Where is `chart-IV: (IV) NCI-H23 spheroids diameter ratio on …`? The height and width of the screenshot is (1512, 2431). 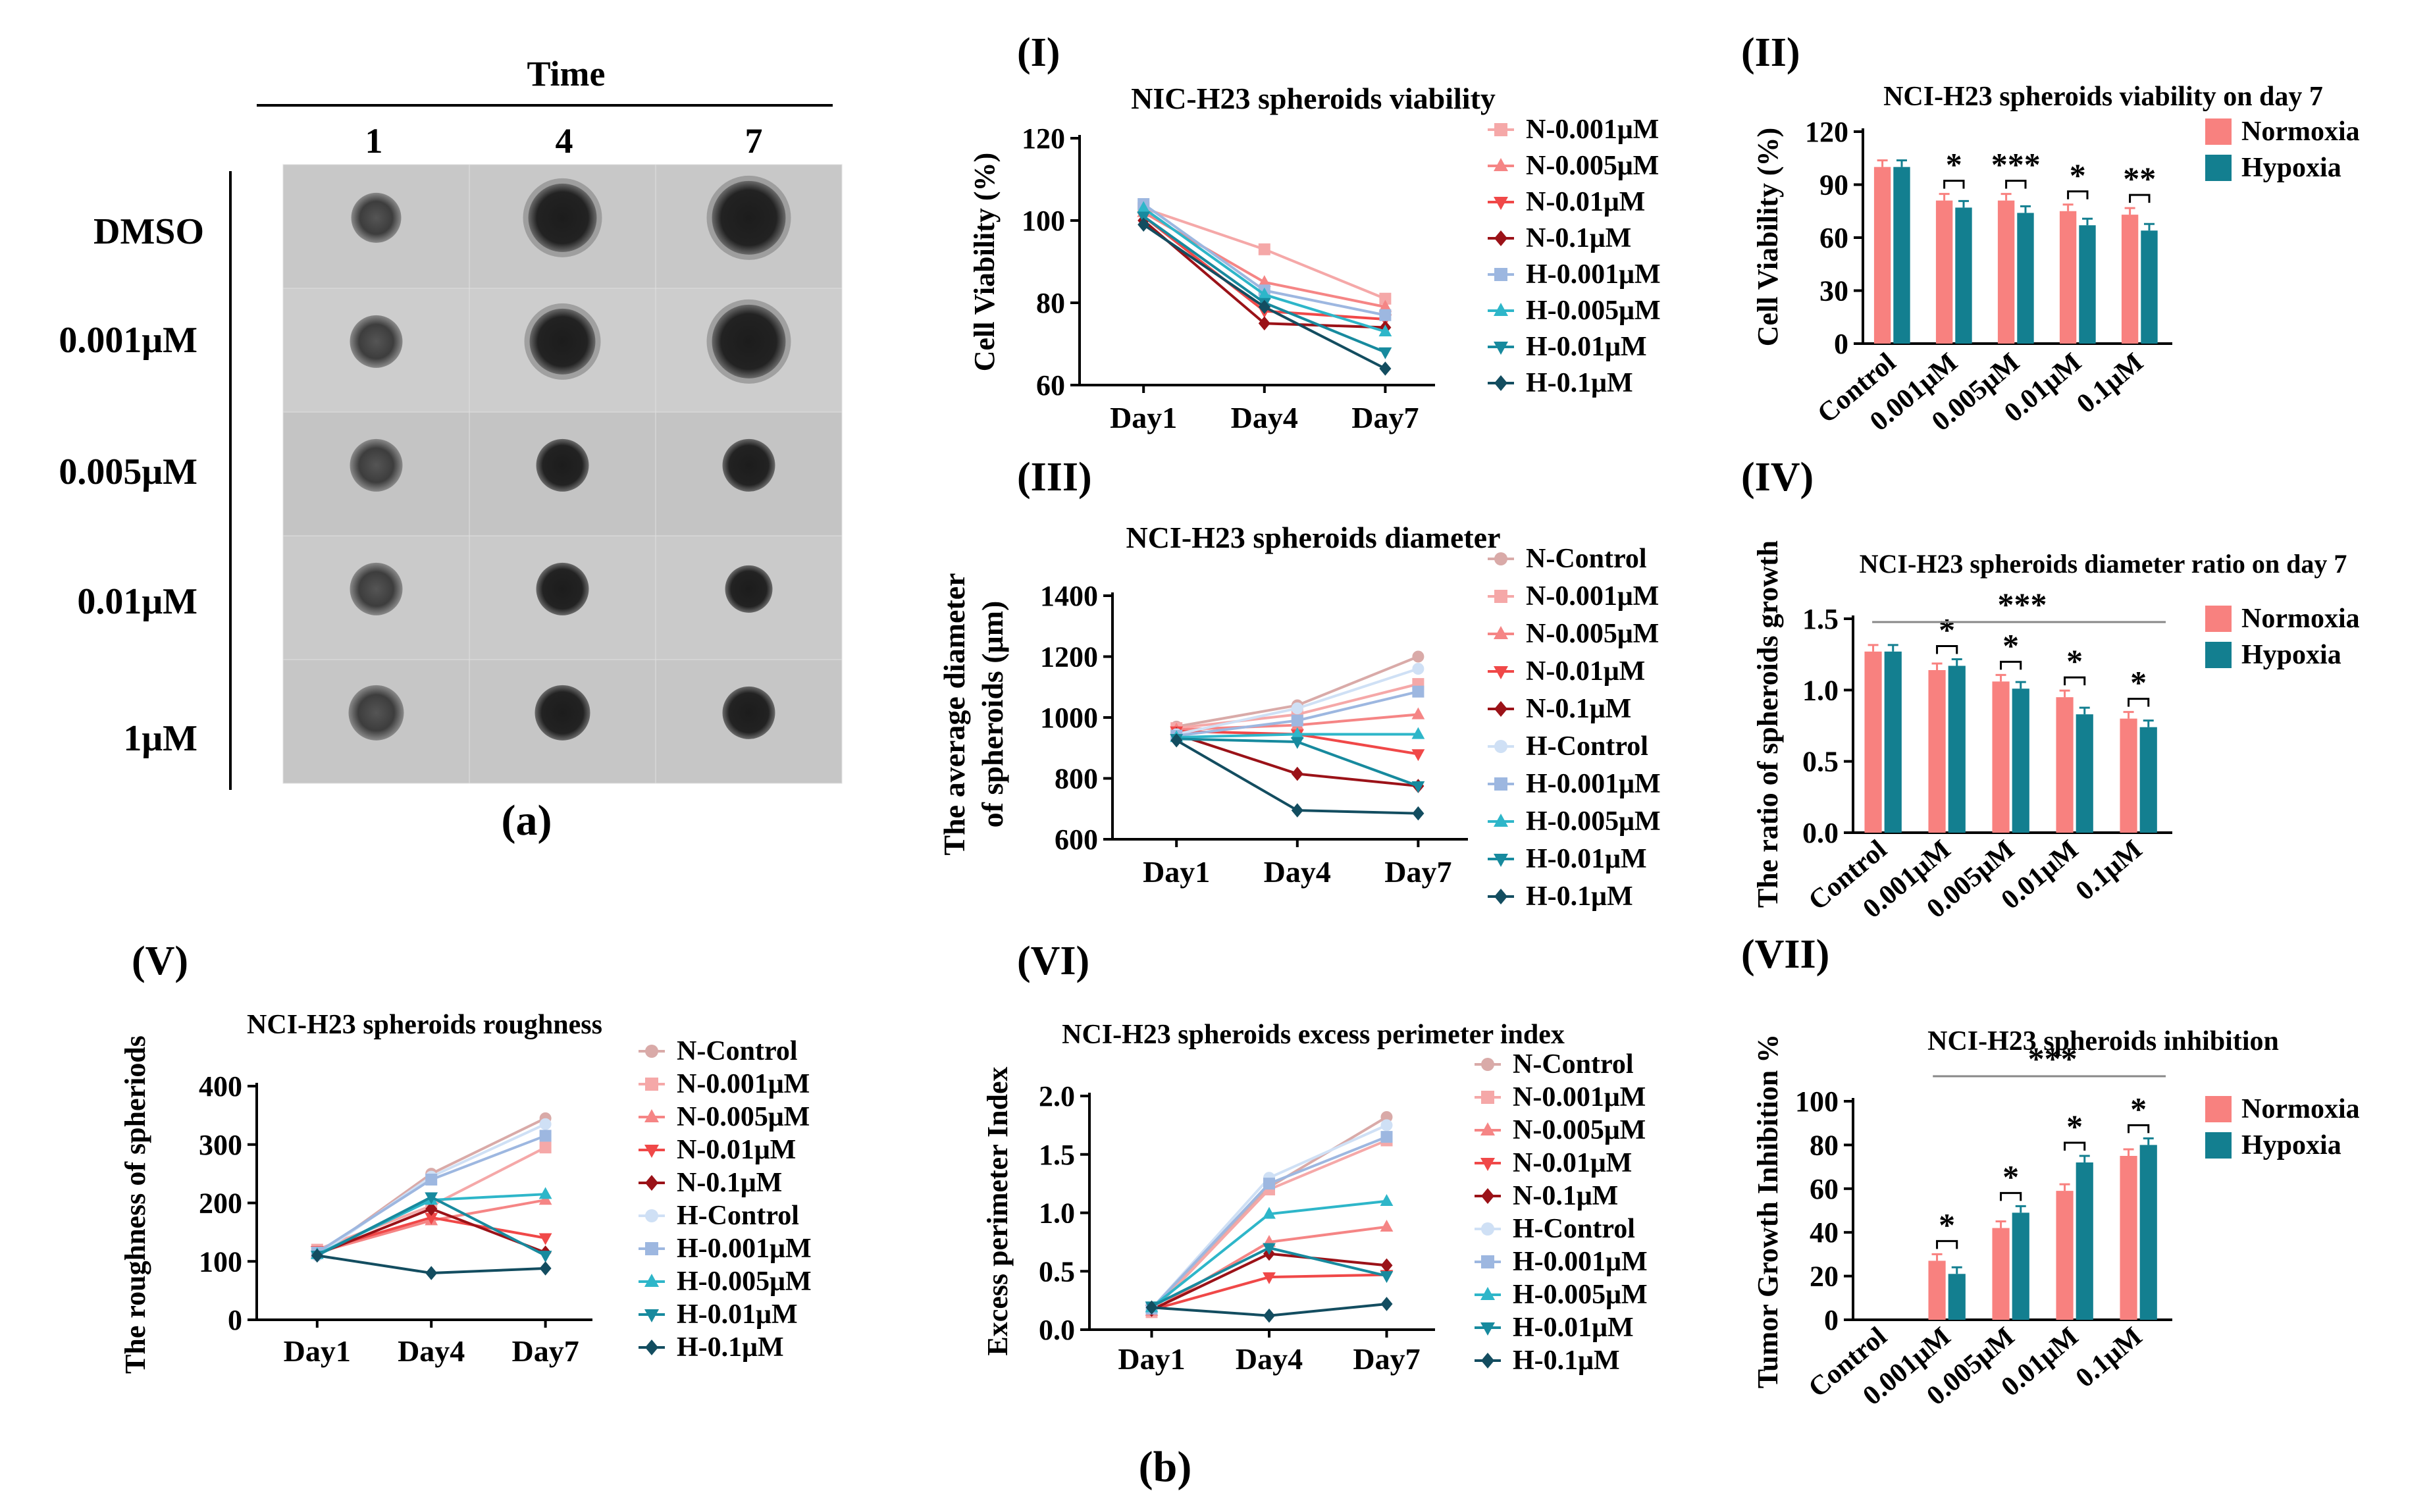
chart-IV: (IV) NCI-H23 spheroids diameter ratio on … is located at coordinates (2051, 689).